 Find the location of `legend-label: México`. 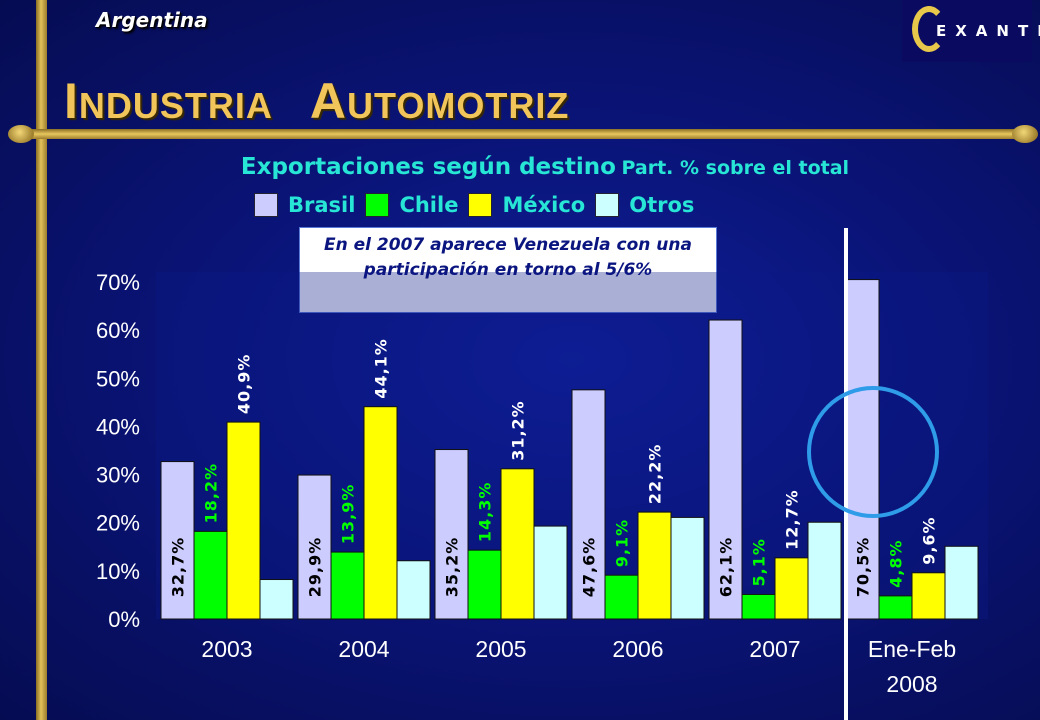

legend-label: México is located at coordinates (544, 205).